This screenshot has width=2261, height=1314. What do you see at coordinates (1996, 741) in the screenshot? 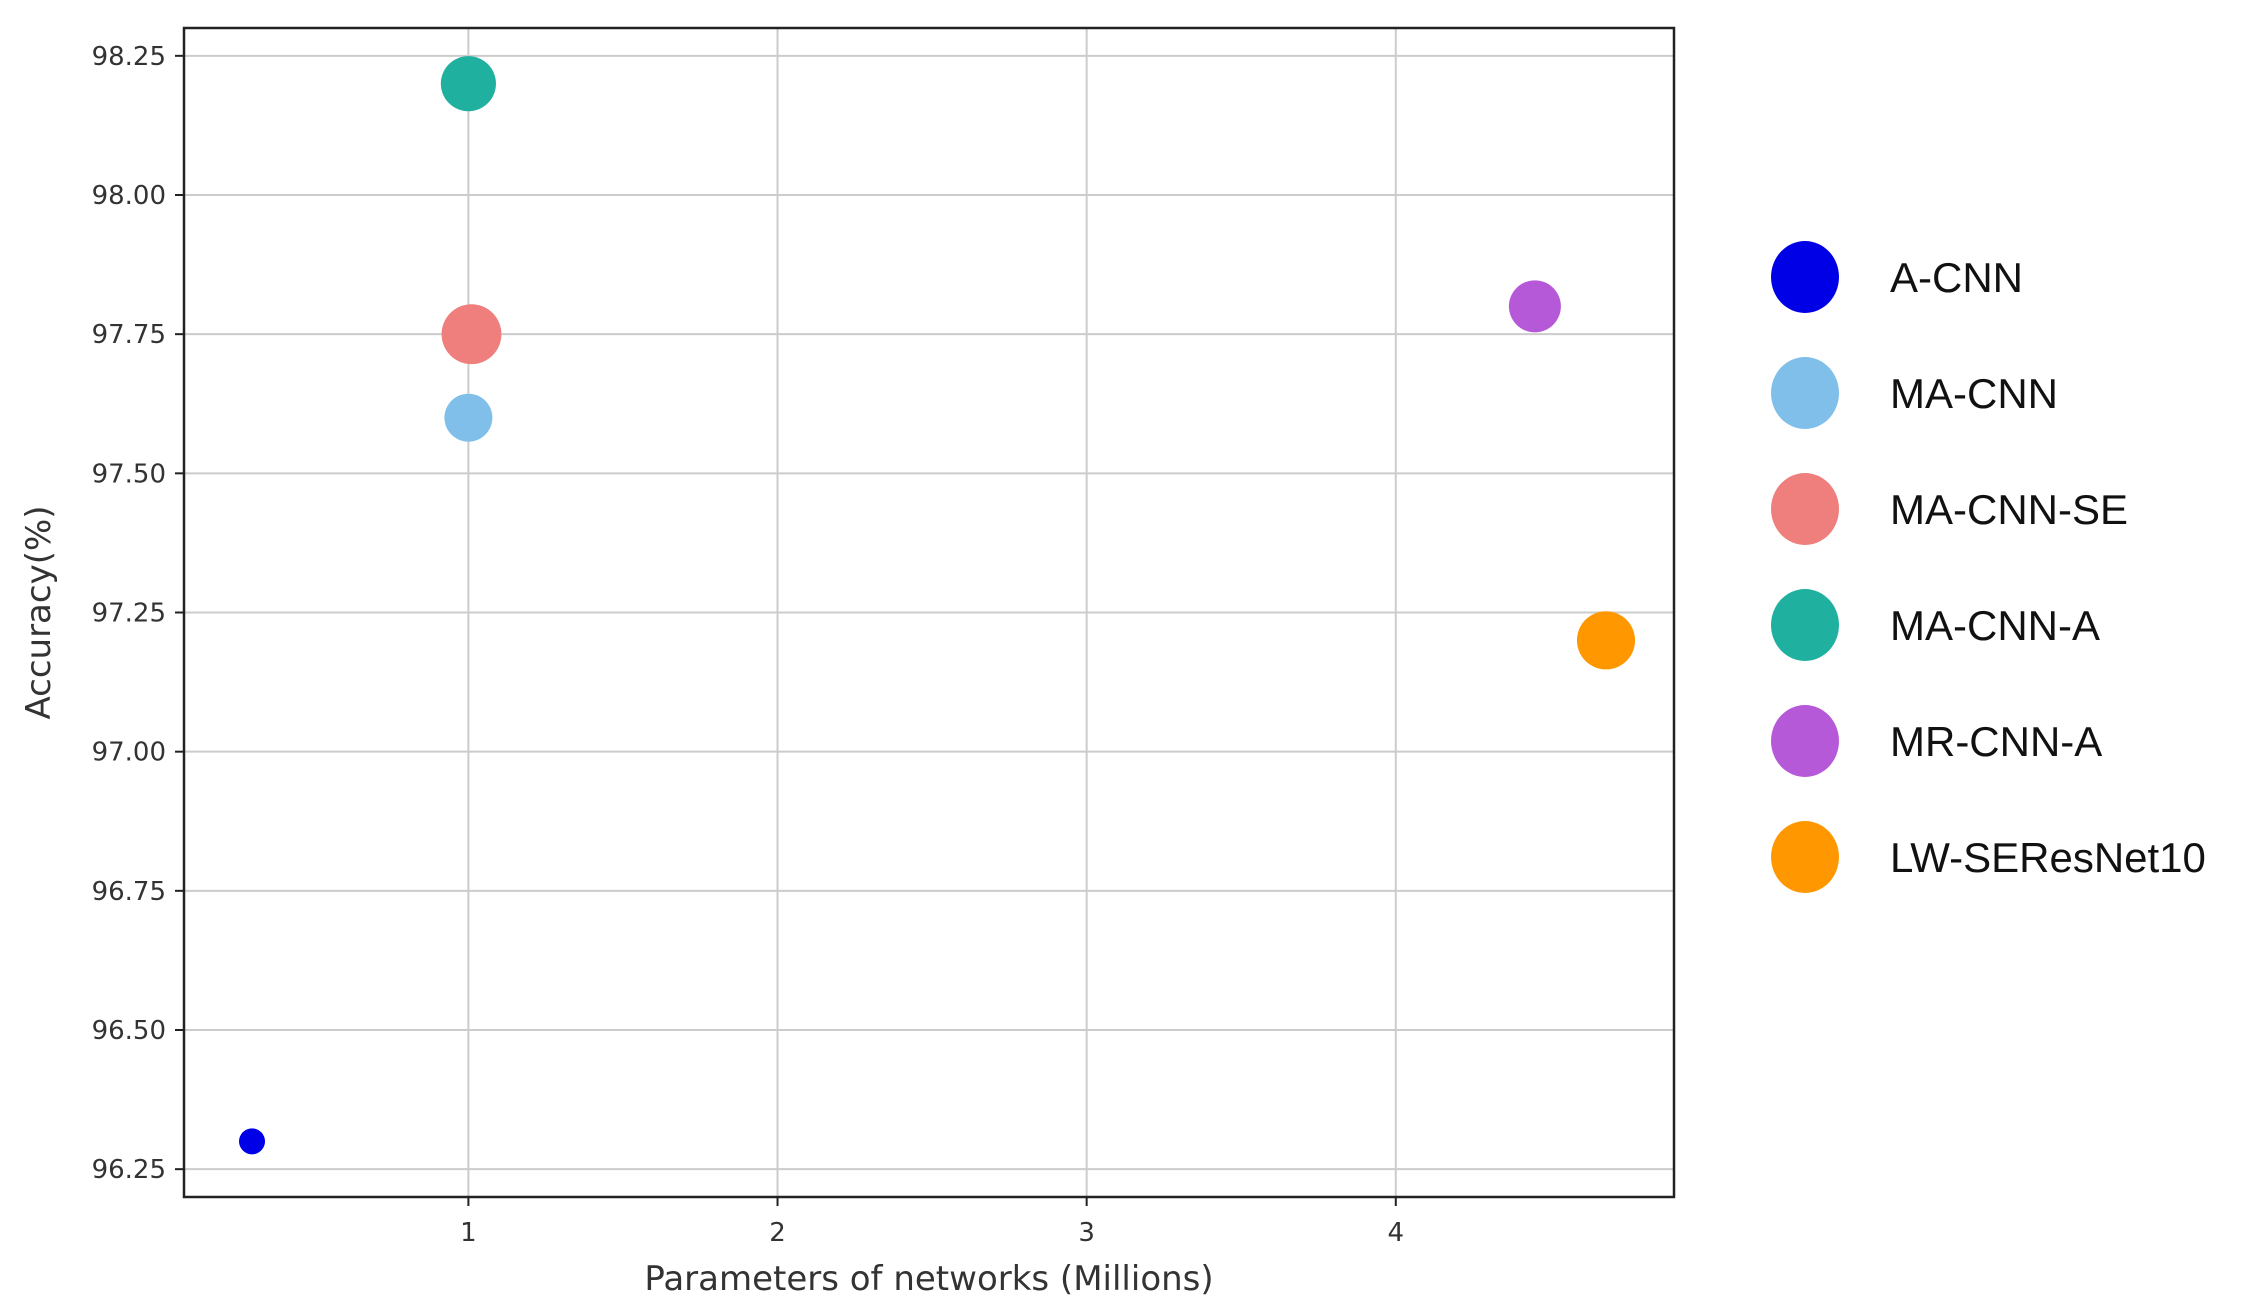
I see `legend-label-mr-cnn-a: MR-CNN-A` at bounding box center [1996, 741].